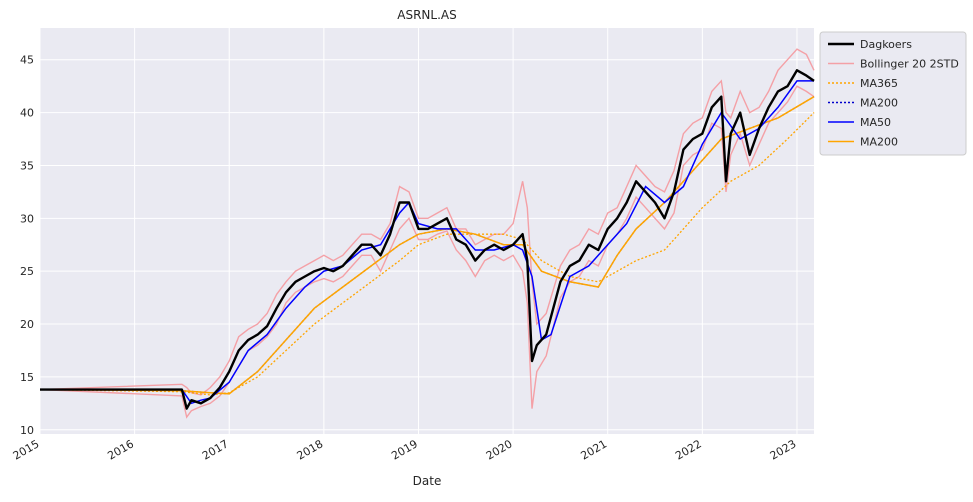  I want to click on x-axis-label: Date, so click(427, 481).